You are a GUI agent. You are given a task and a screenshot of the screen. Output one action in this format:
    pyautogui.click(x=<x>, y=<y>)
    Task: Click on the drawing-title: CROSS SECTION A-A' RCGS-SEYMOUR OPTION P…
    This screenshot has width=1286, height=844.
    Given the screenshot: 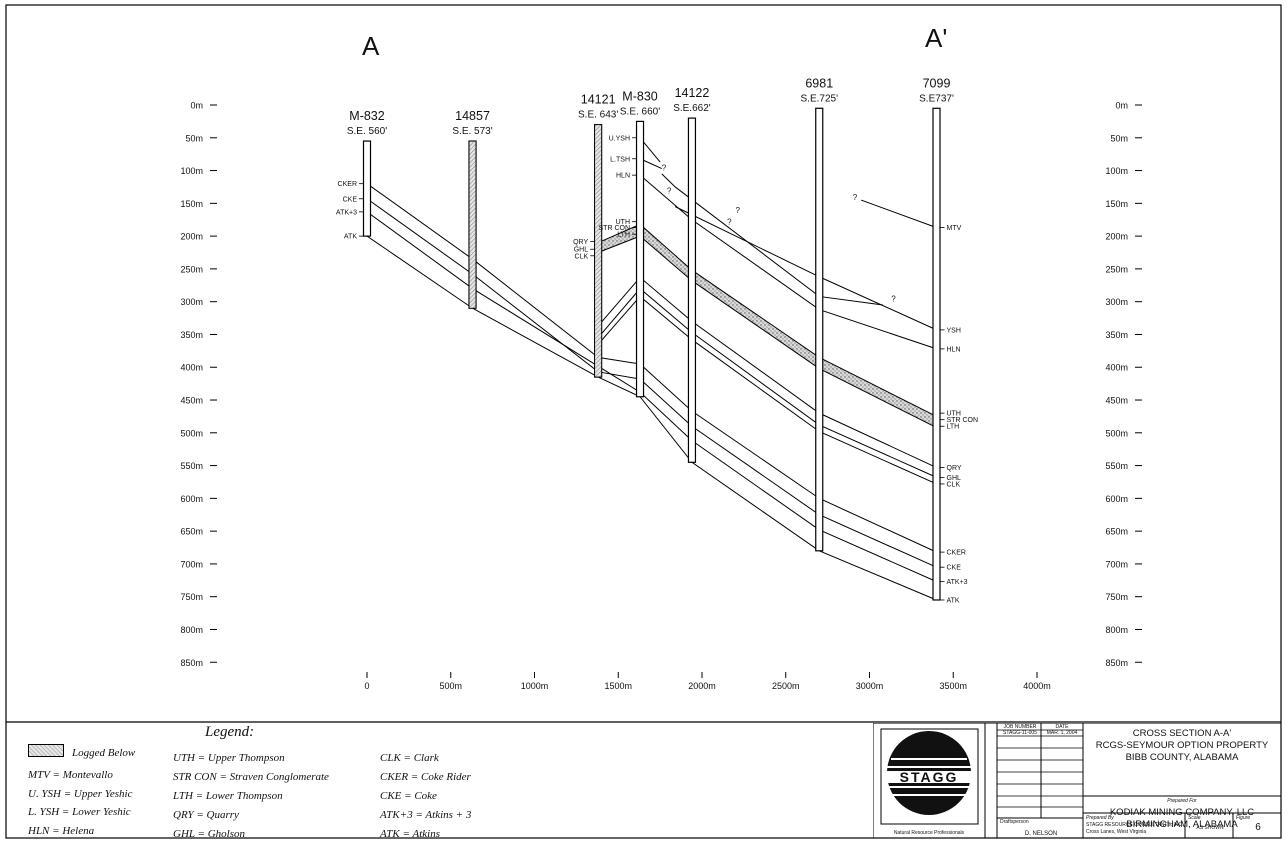 What is the action you would take?
    pyautogui.click(x=1182, y=746)
    